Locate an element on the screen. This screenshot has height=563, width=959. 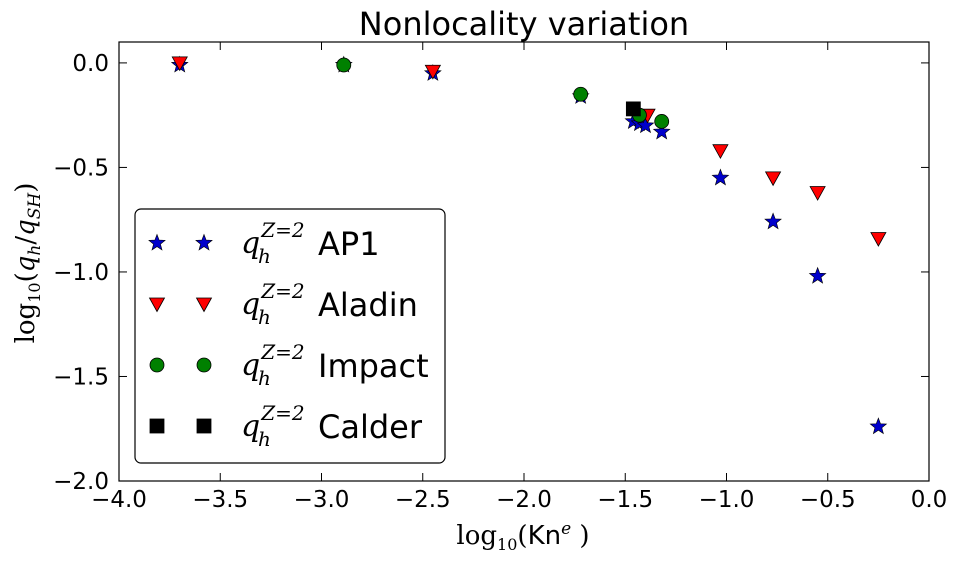
x-tick-label: −4.0 is located at coordinates (119, 500).